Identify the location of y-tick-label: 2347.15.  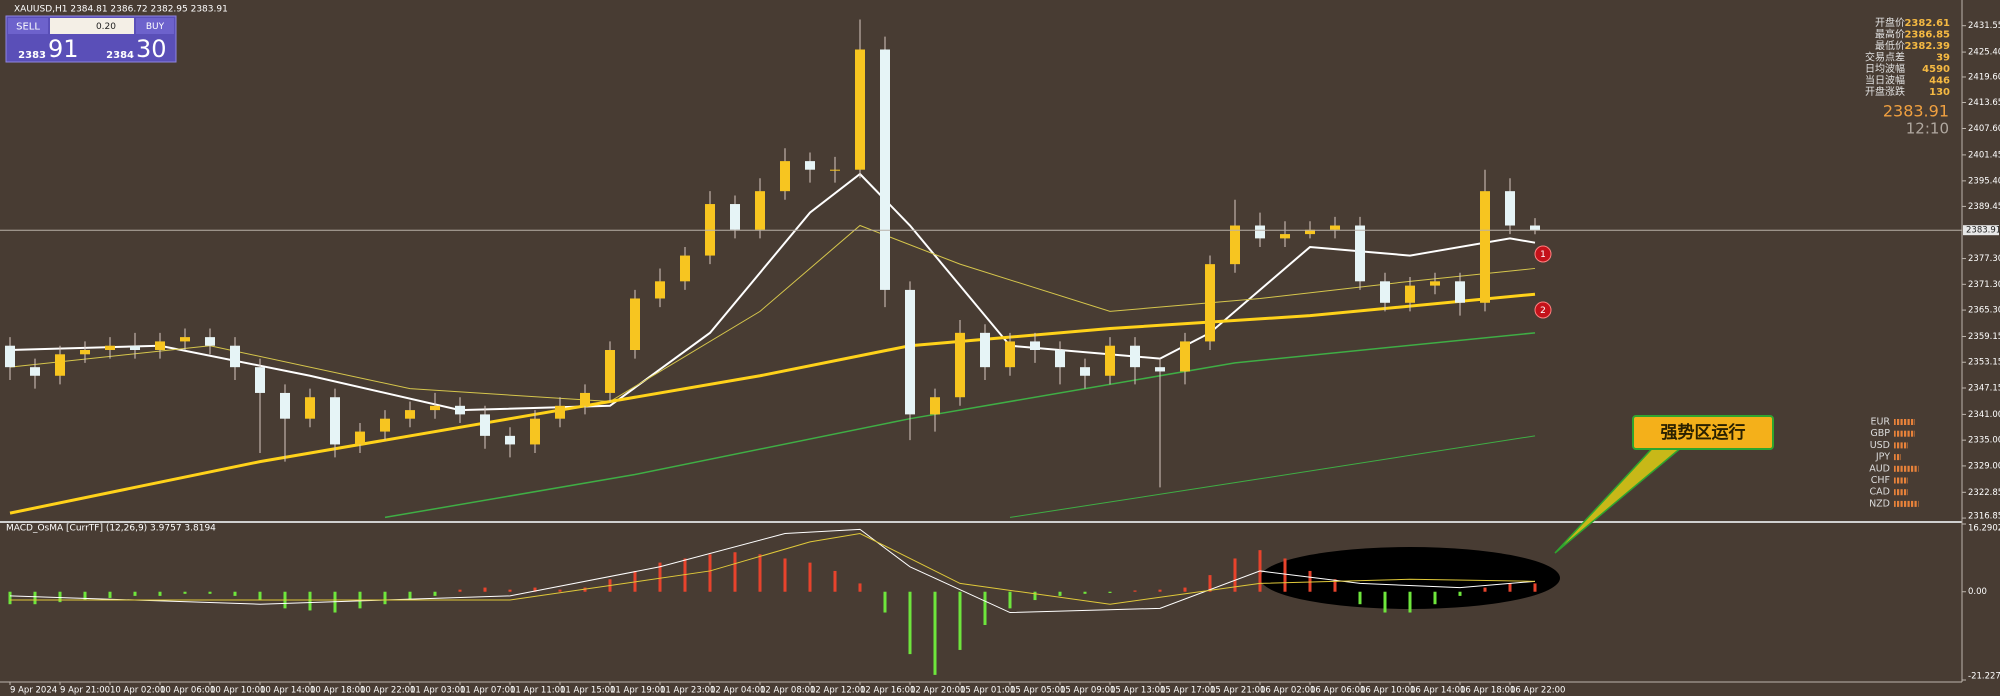
(1984, 388).